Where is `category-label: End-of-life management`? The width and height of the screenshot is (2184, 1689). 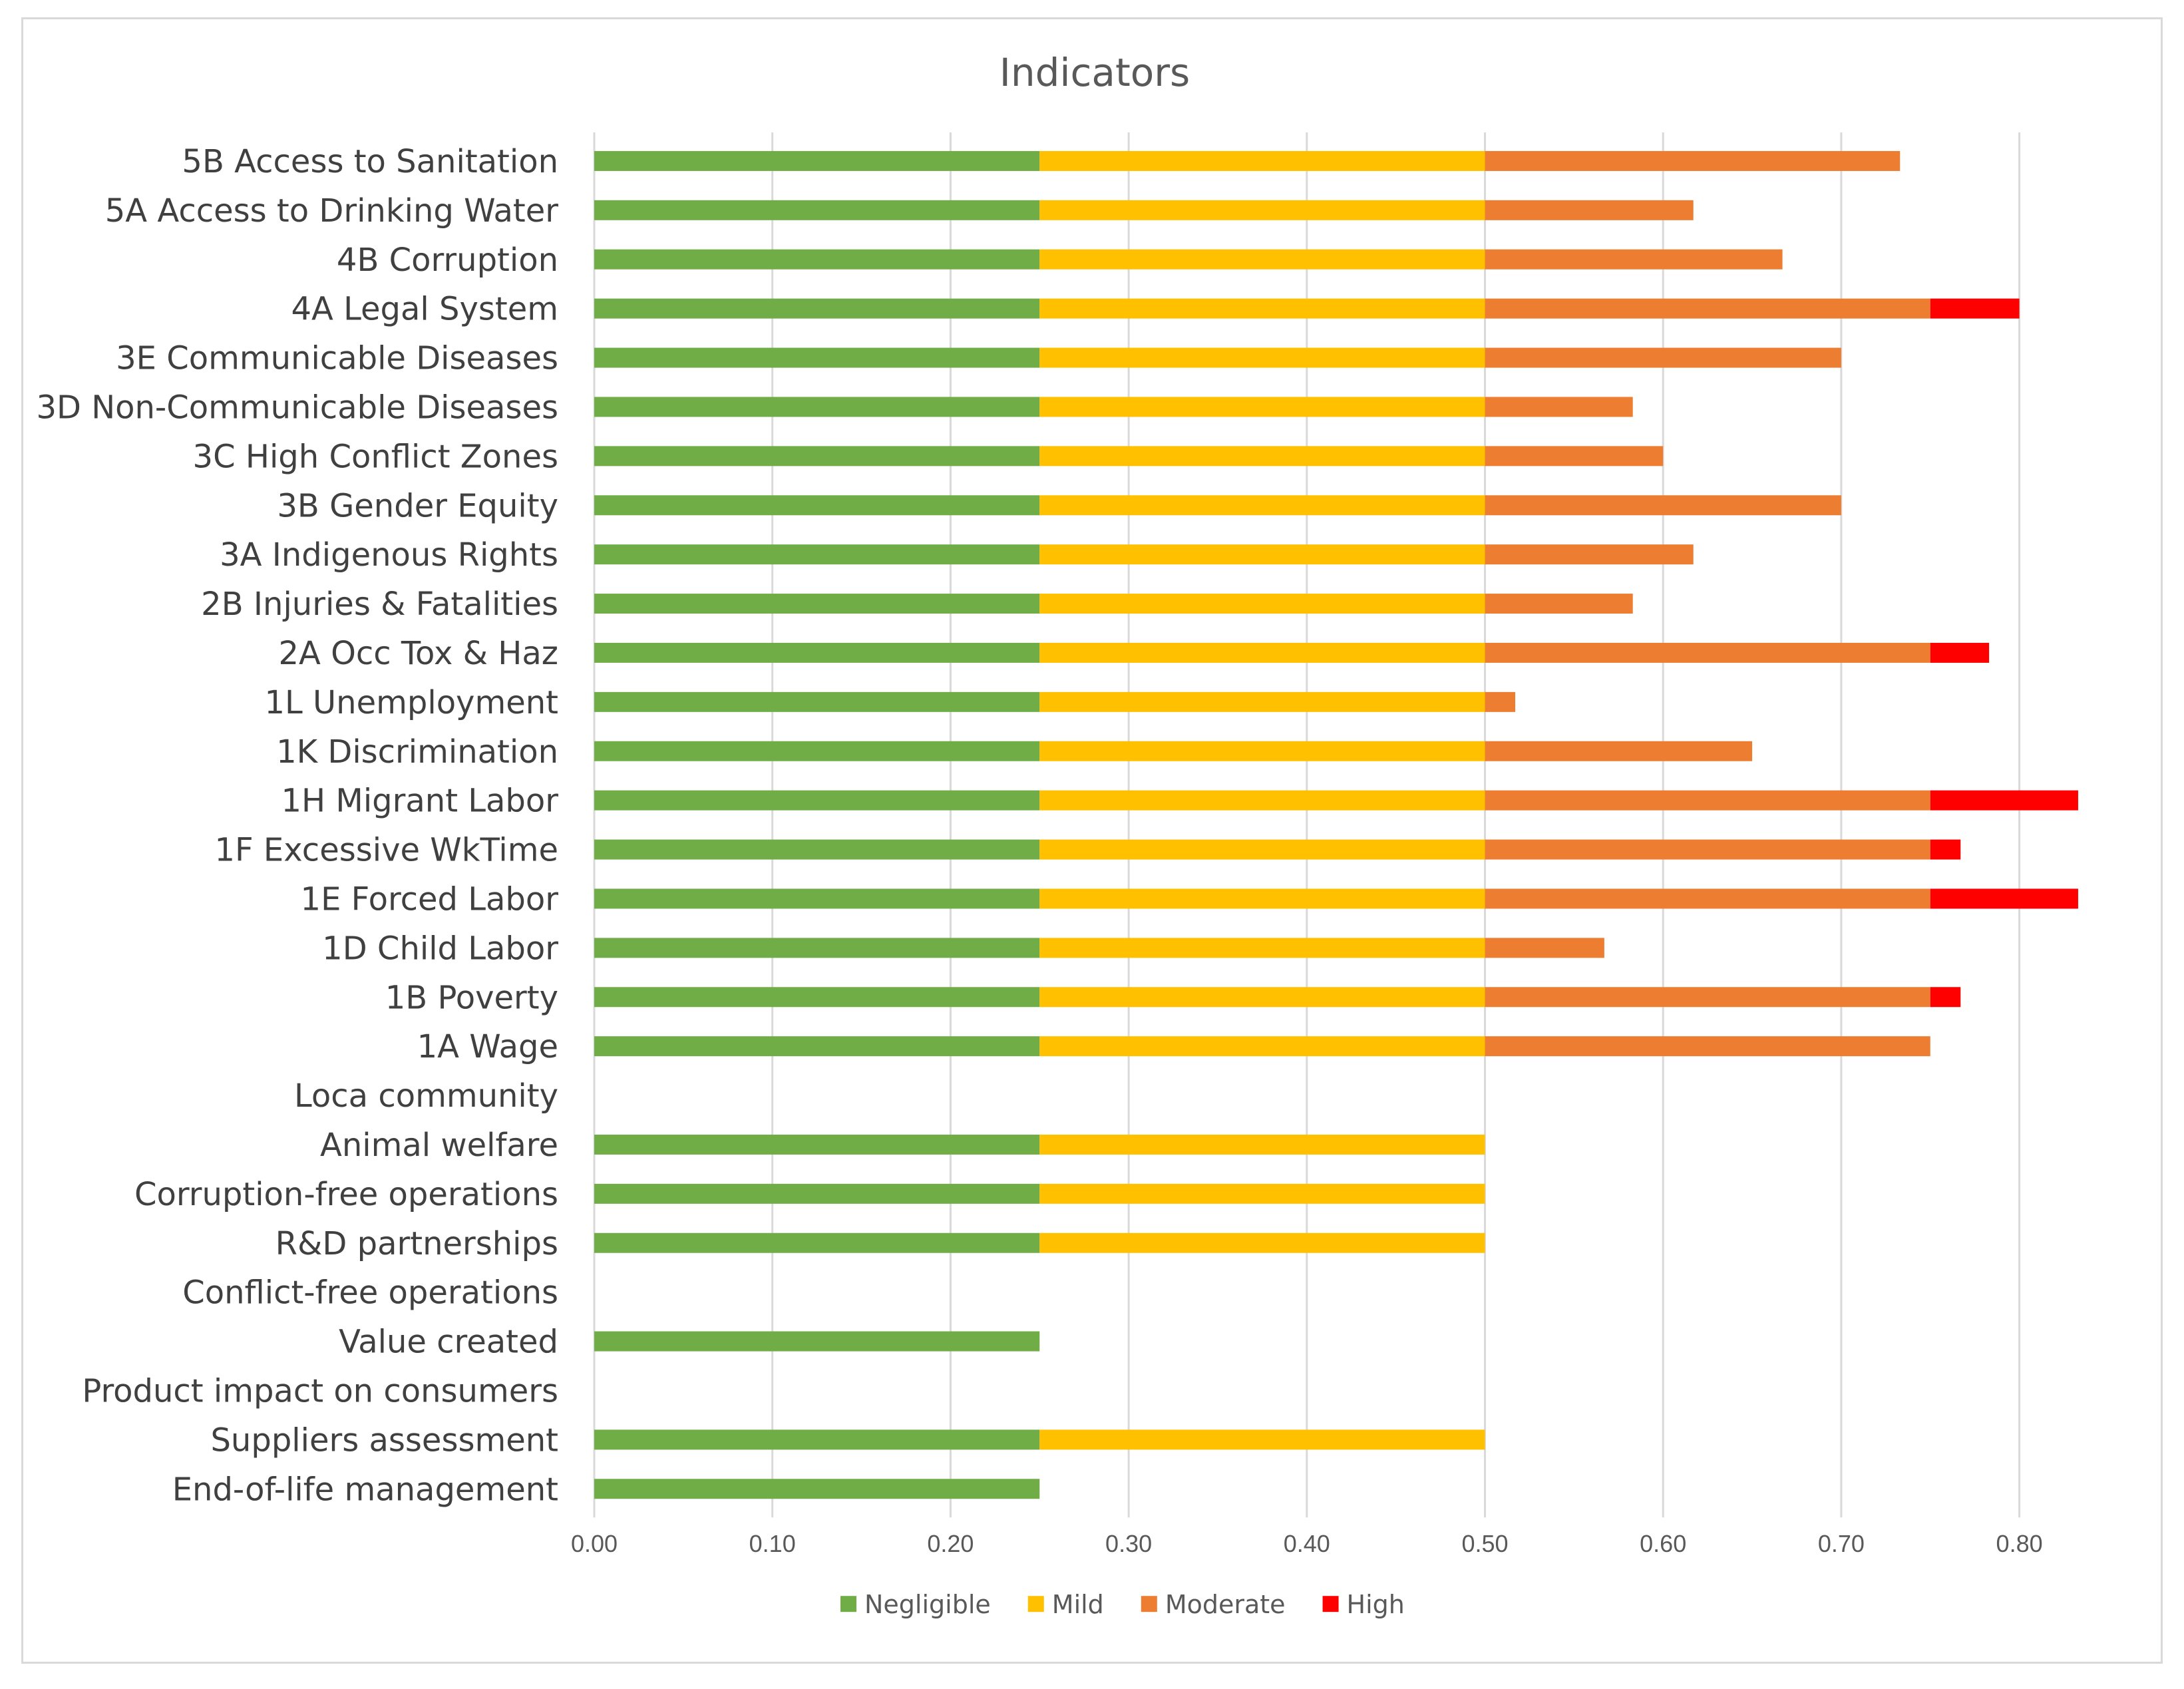 category-label: End-of-life management is located at coordinates (365, 1489).